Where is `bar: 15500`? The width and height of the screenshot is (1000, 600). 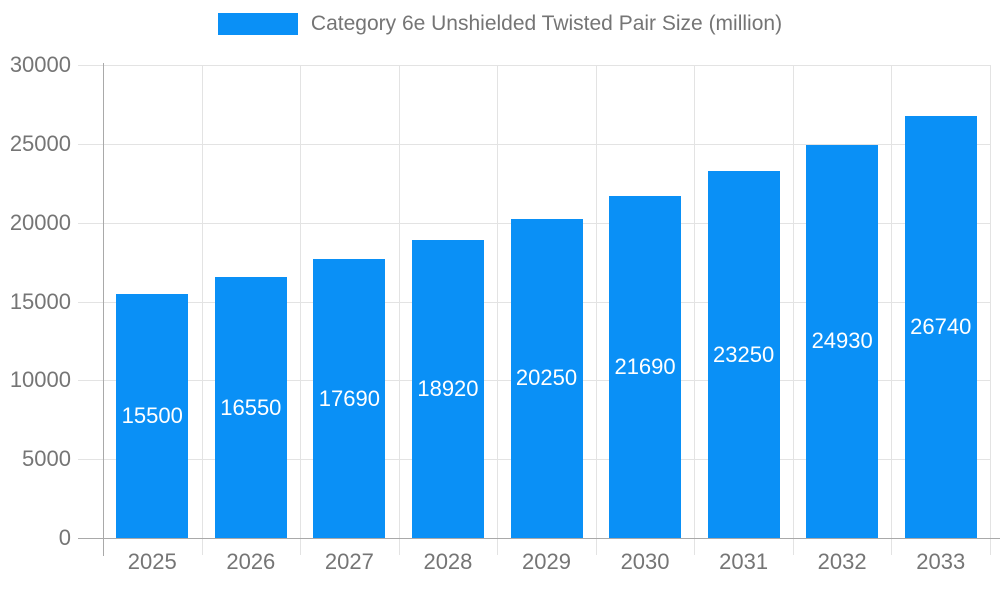 bar: 15500 is located at coordinates (152, 415).